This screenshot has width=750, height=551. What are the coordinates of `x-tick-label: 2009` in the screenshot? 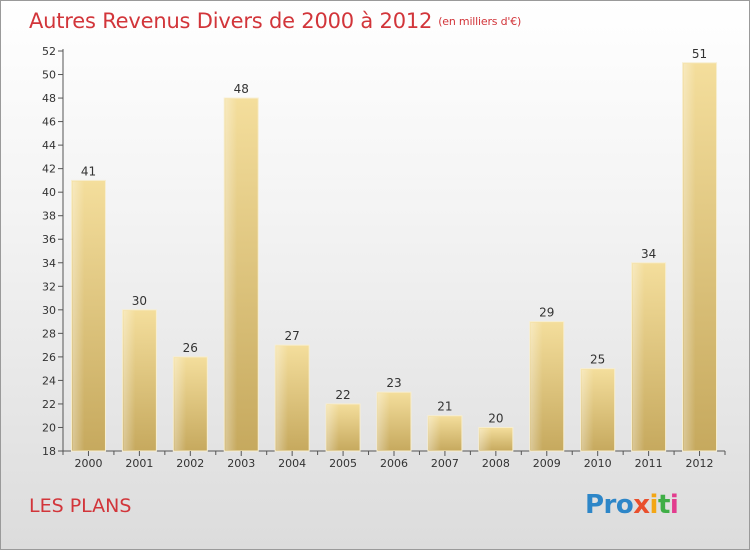 It's located at (547, 463).